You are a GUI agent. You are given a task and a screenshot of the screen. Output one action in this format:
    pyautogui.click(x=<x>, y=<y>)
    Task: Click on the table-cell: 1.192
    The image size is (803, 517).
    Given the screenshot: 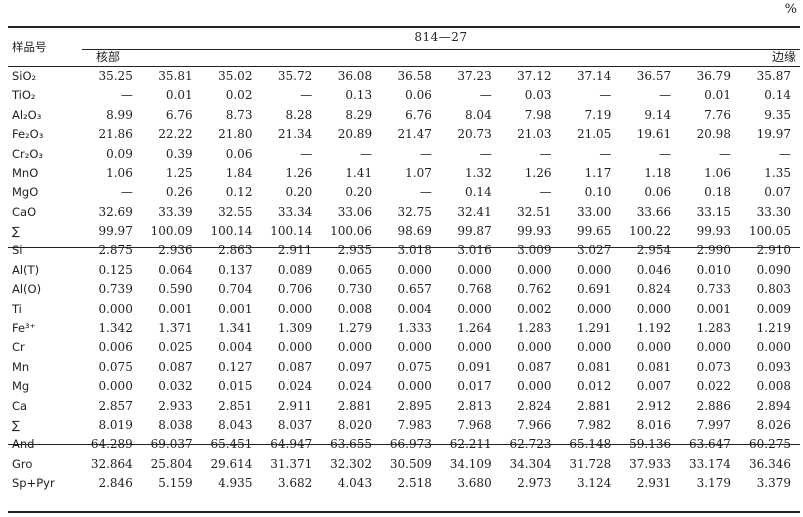 What is the action you would take?
    pyautogui.click(x=654, y=328)
    